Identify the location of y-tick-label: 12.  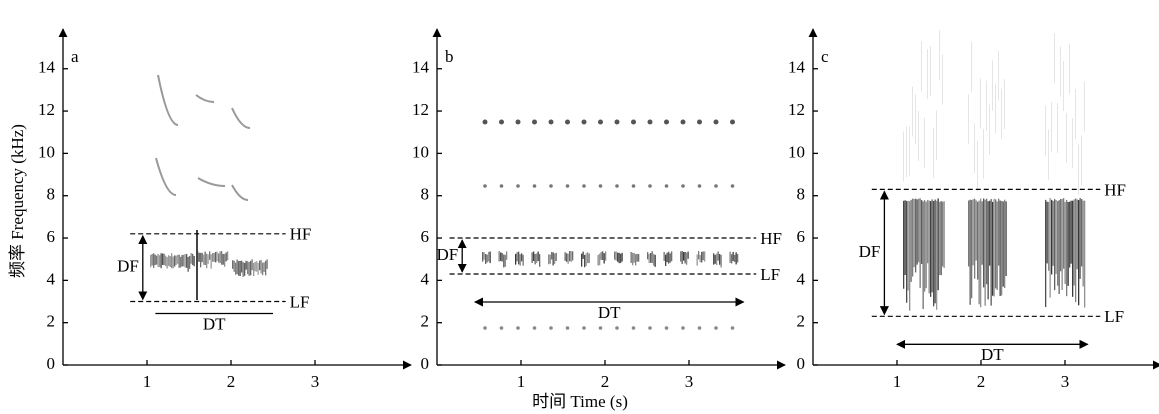
(420, 109).